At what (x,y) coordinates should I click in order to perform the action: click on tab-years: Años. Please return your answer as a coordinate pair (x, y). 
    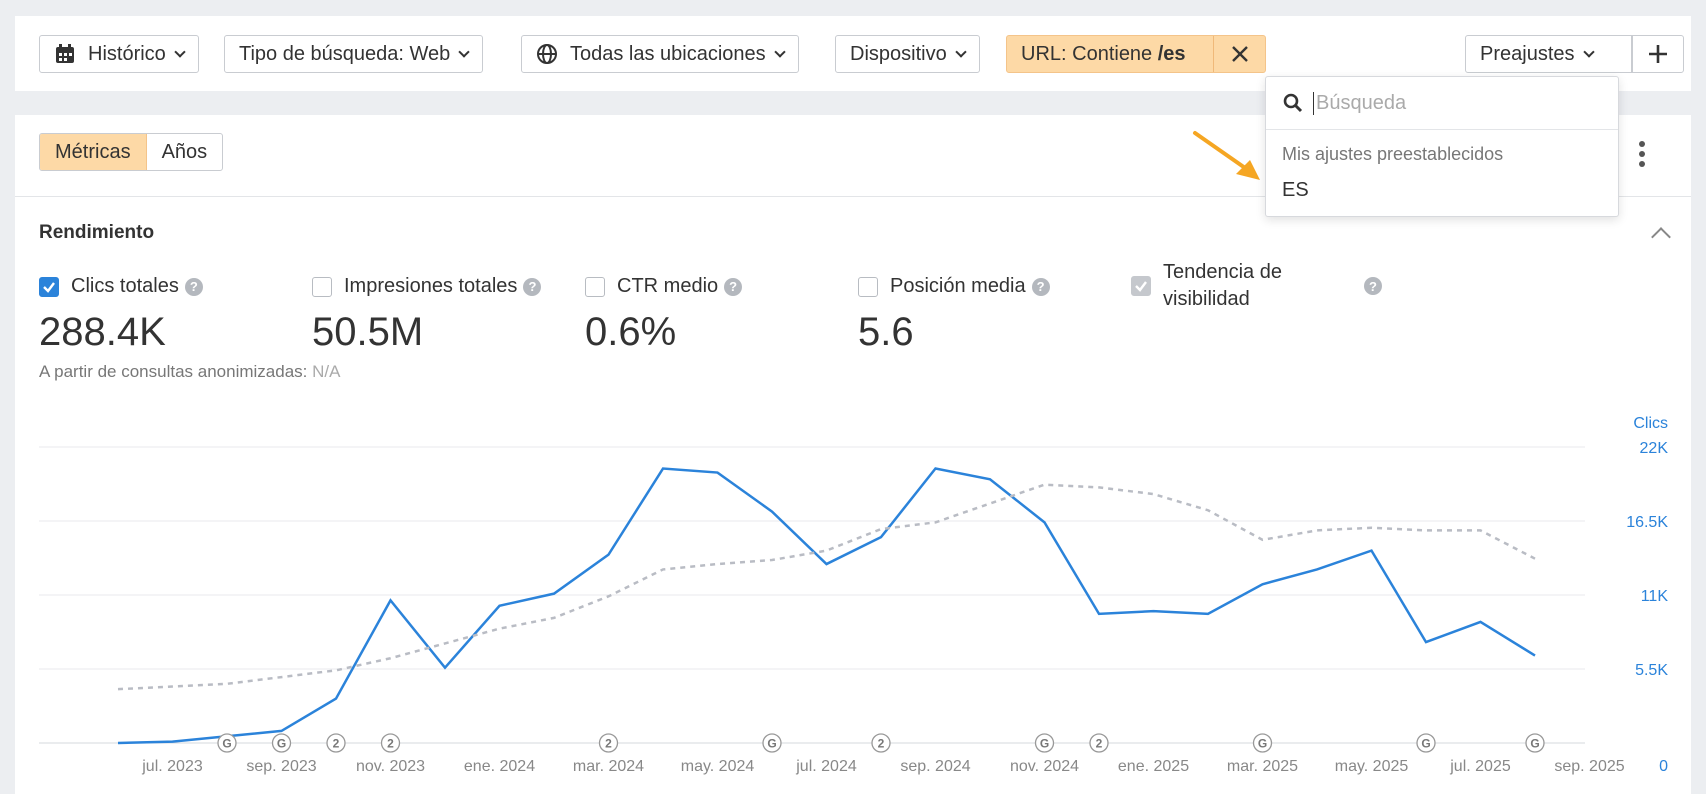
    Looking at the image, I should click on (184, 151).